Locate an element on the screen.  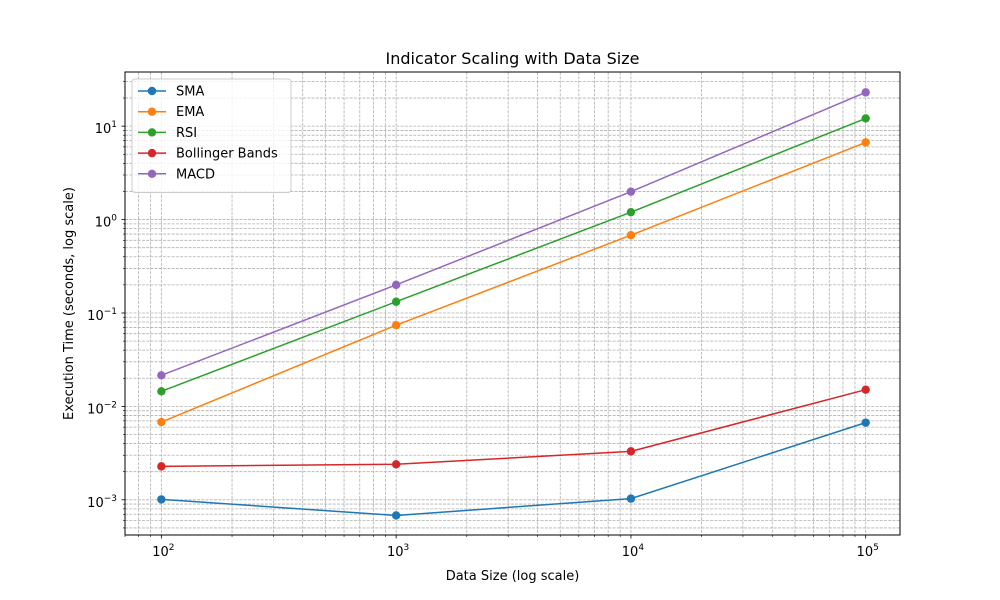
chart-title: Indicator Scaling with Data Size is located at coordinates (513, 58).